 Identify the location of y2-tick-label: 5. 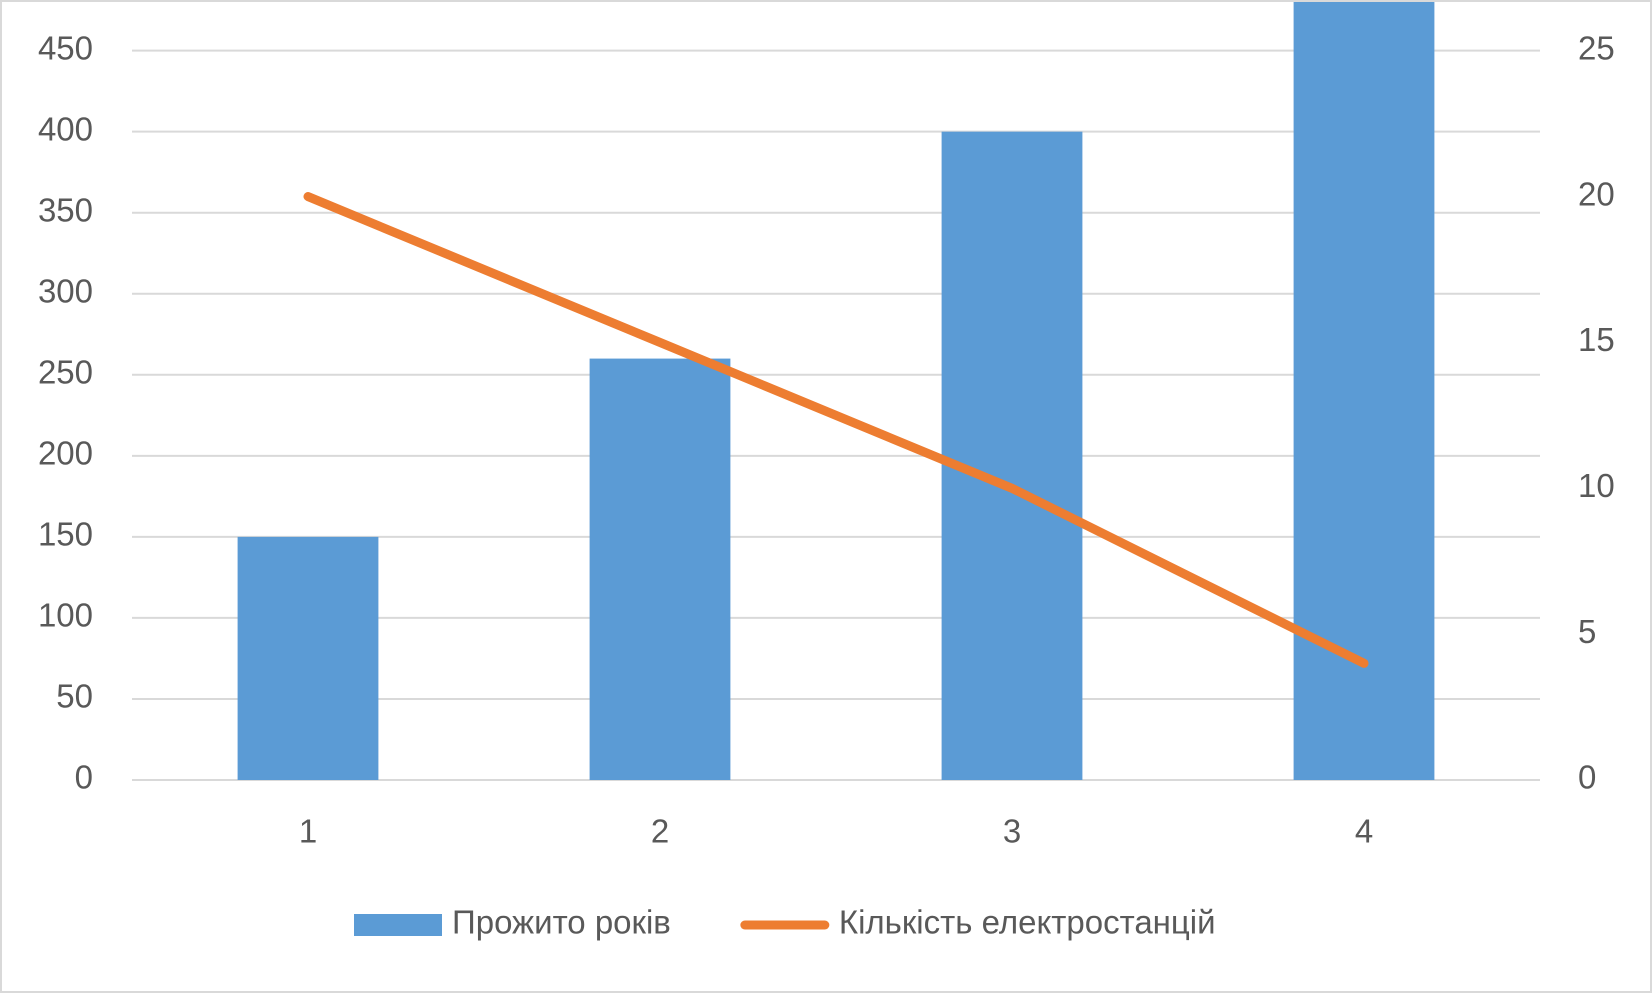
(1587, 631).